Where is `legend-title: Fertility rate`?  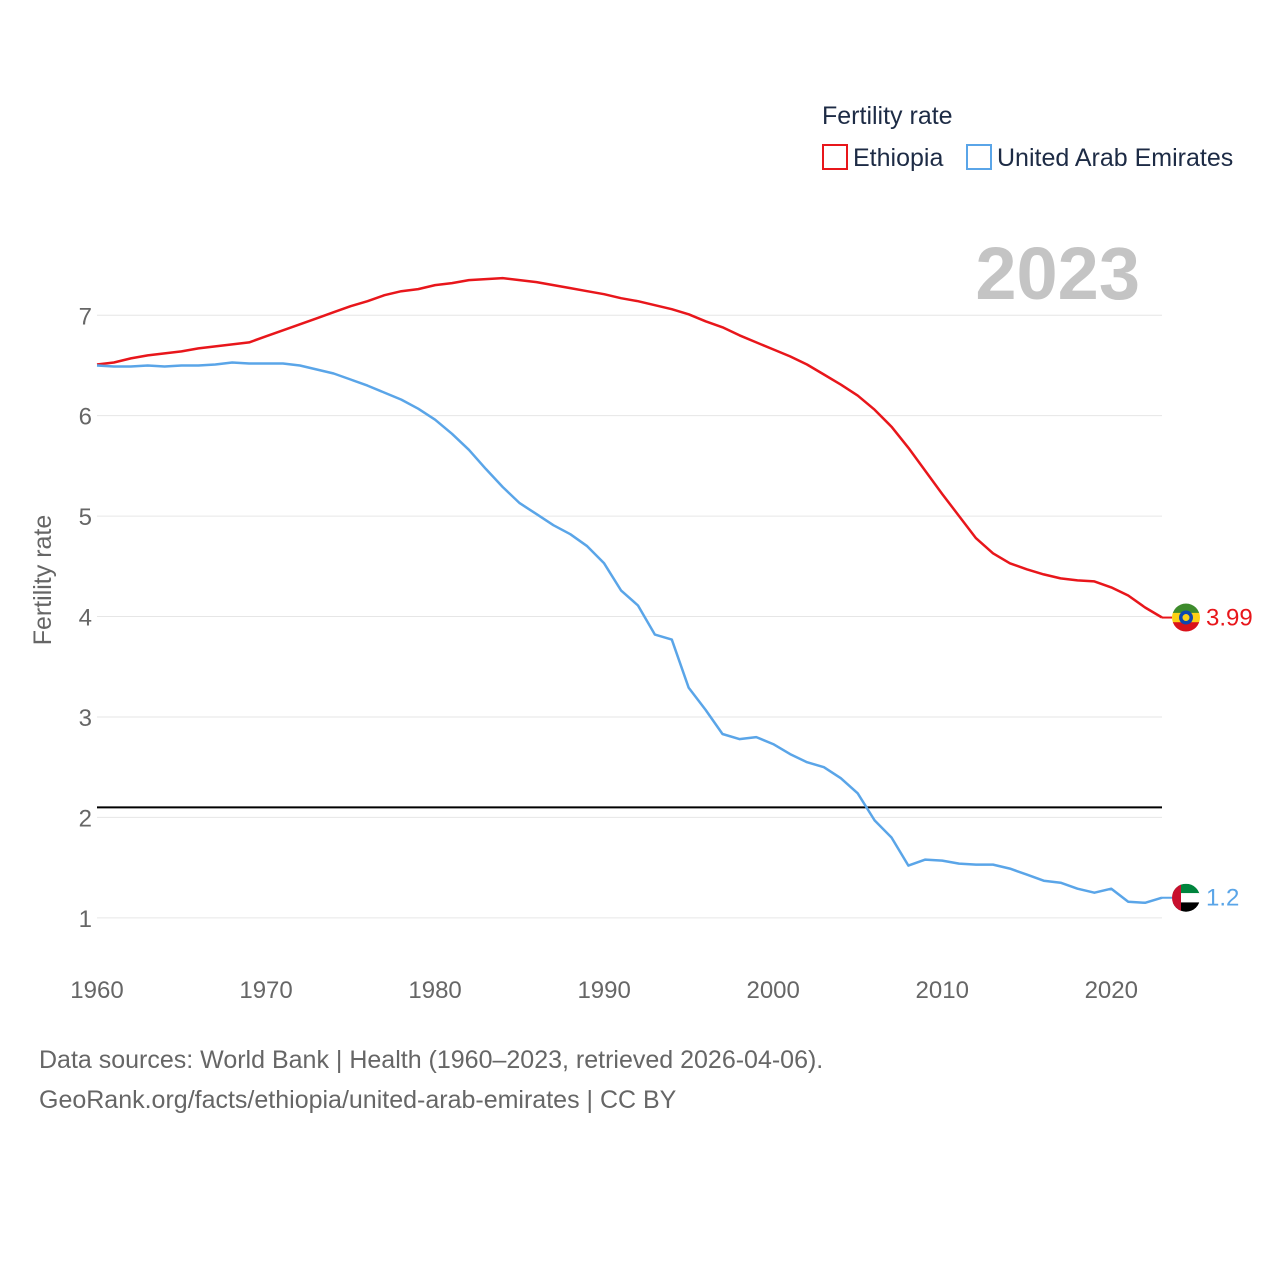
legend-title: Fertility rate is located at coordinates (887, 116).